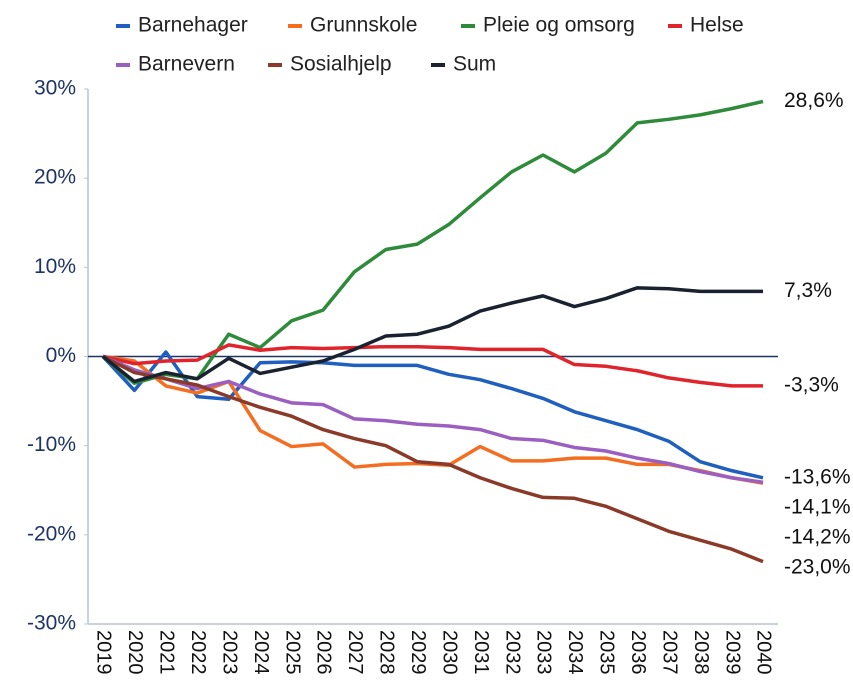  Describe the element at coordinates (449, 652) in the screenshot. I see `x-tick-label: 2030` at that location.